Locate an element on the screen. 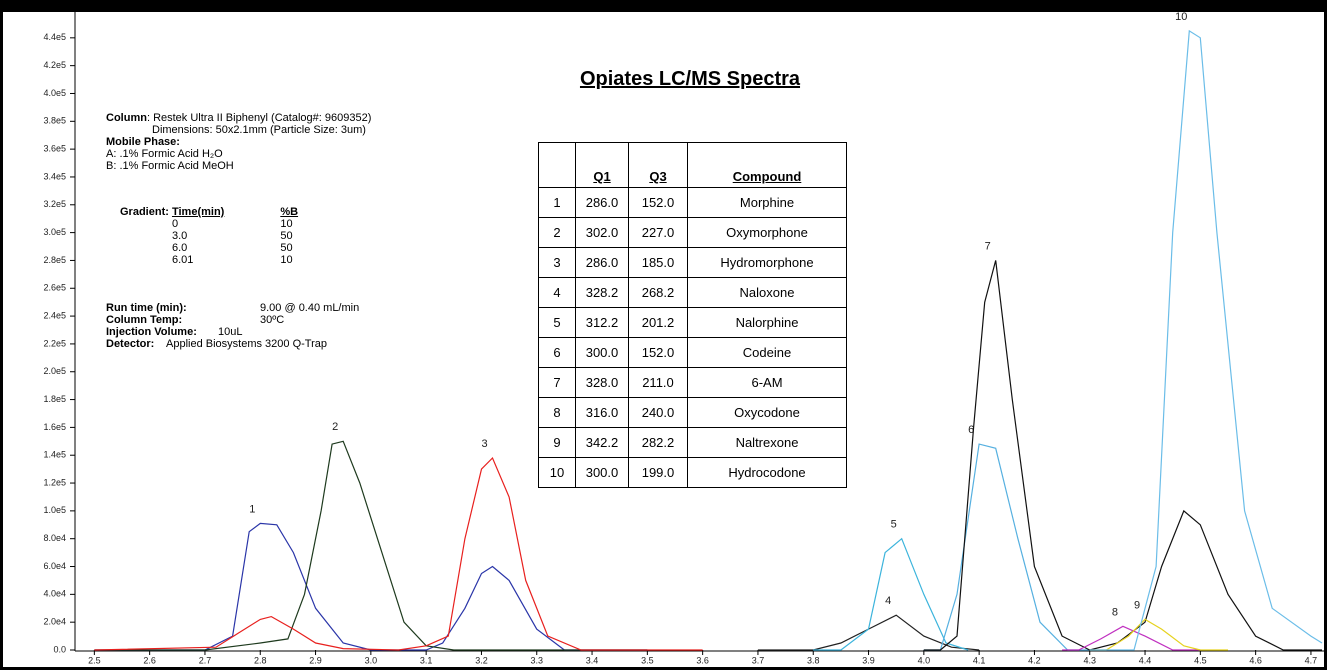 This screenshot has height=670, width=1327. y-tick-label: 4.0e5 is located at coordinates (54, 93).